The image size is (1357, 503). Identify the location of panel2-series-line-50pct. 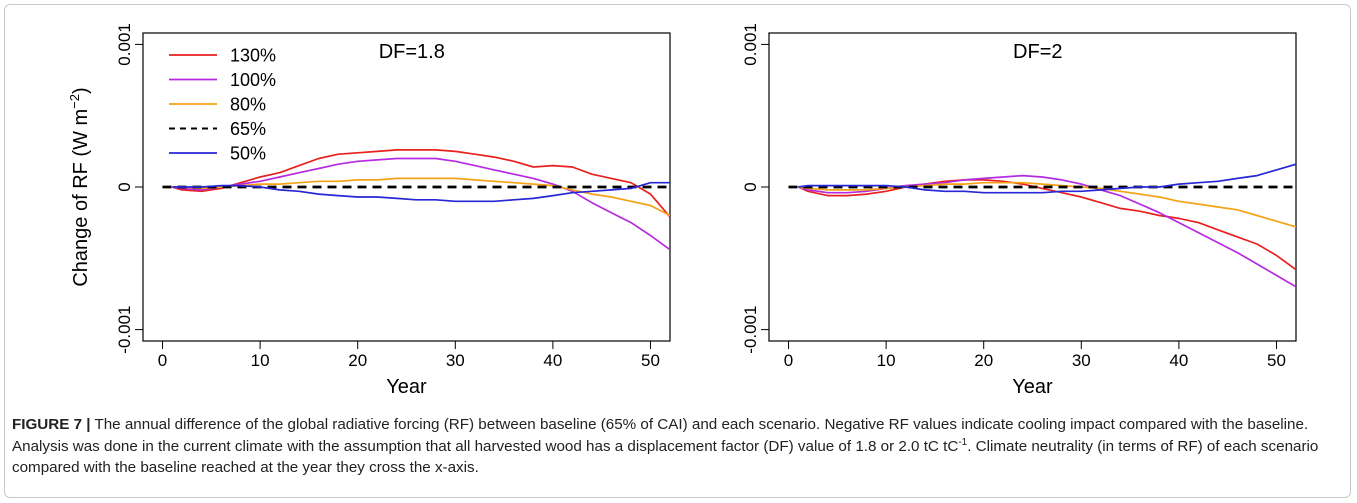
(1047, 178).